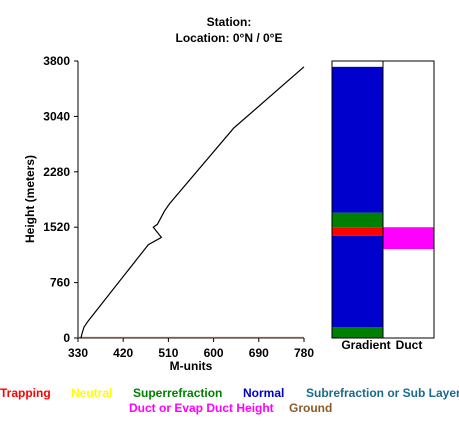  What do you see at coordinates (78, 353) in the screenshot?
I see `x-tick-label: 330` at bounding box center [78, 353].